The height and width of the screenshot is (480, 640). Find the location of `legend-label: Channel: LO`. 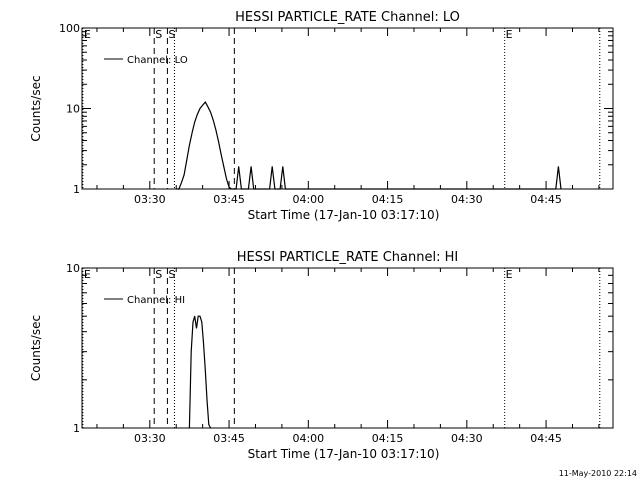

legend-label: Channel: LO is located at coordinates (157, 60).